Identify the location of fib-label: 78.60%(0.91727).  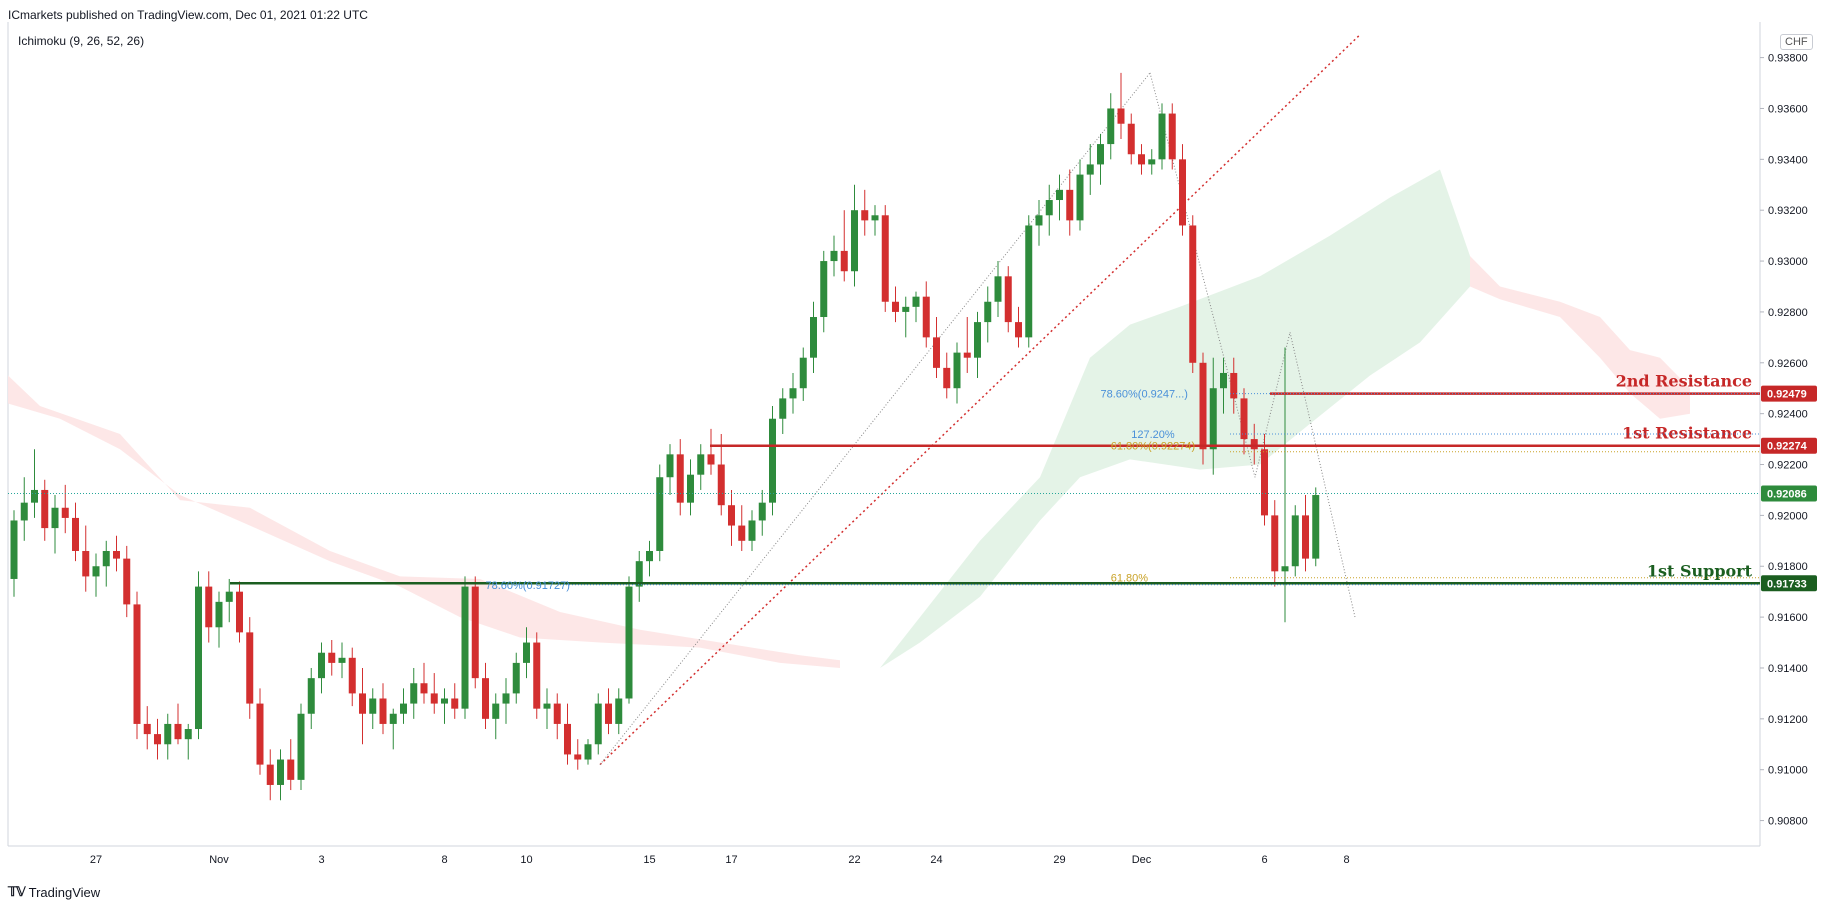
(528, 586).